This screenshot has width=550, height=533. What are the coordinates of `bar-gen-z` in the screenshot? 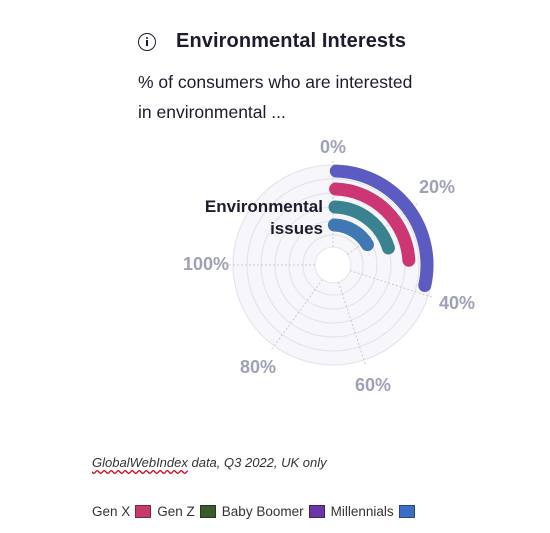 It's located at (361, 227).